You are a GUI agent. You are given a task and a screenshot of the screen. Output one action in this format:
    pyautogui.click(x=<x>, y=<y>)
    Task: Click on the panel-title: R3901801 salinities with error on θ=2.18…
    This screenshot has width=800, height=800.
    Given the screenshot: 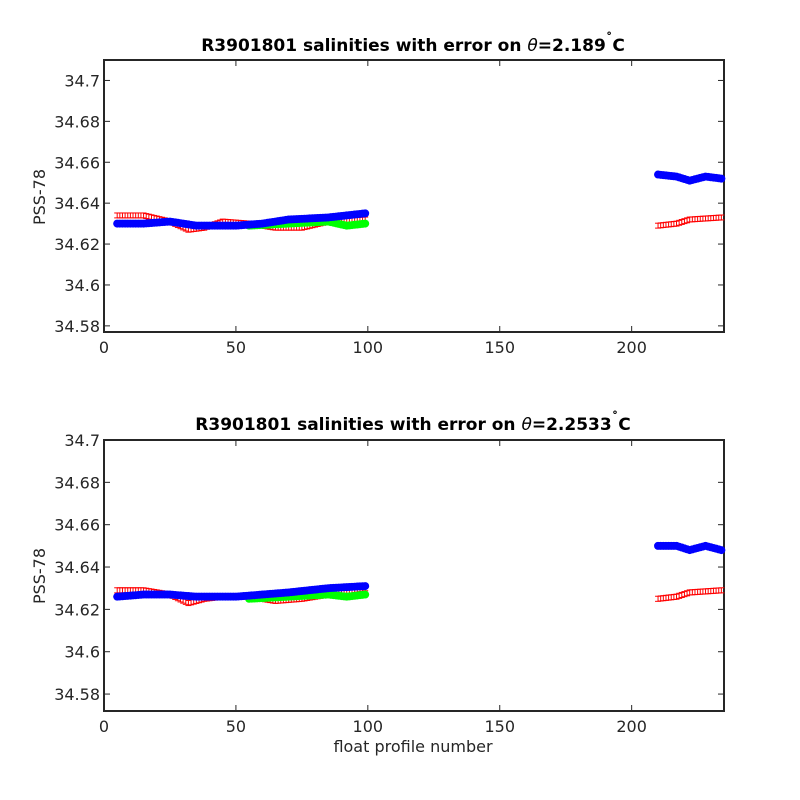 What is the action you would take?
    pyautogui.click(x=413, y=43)
    